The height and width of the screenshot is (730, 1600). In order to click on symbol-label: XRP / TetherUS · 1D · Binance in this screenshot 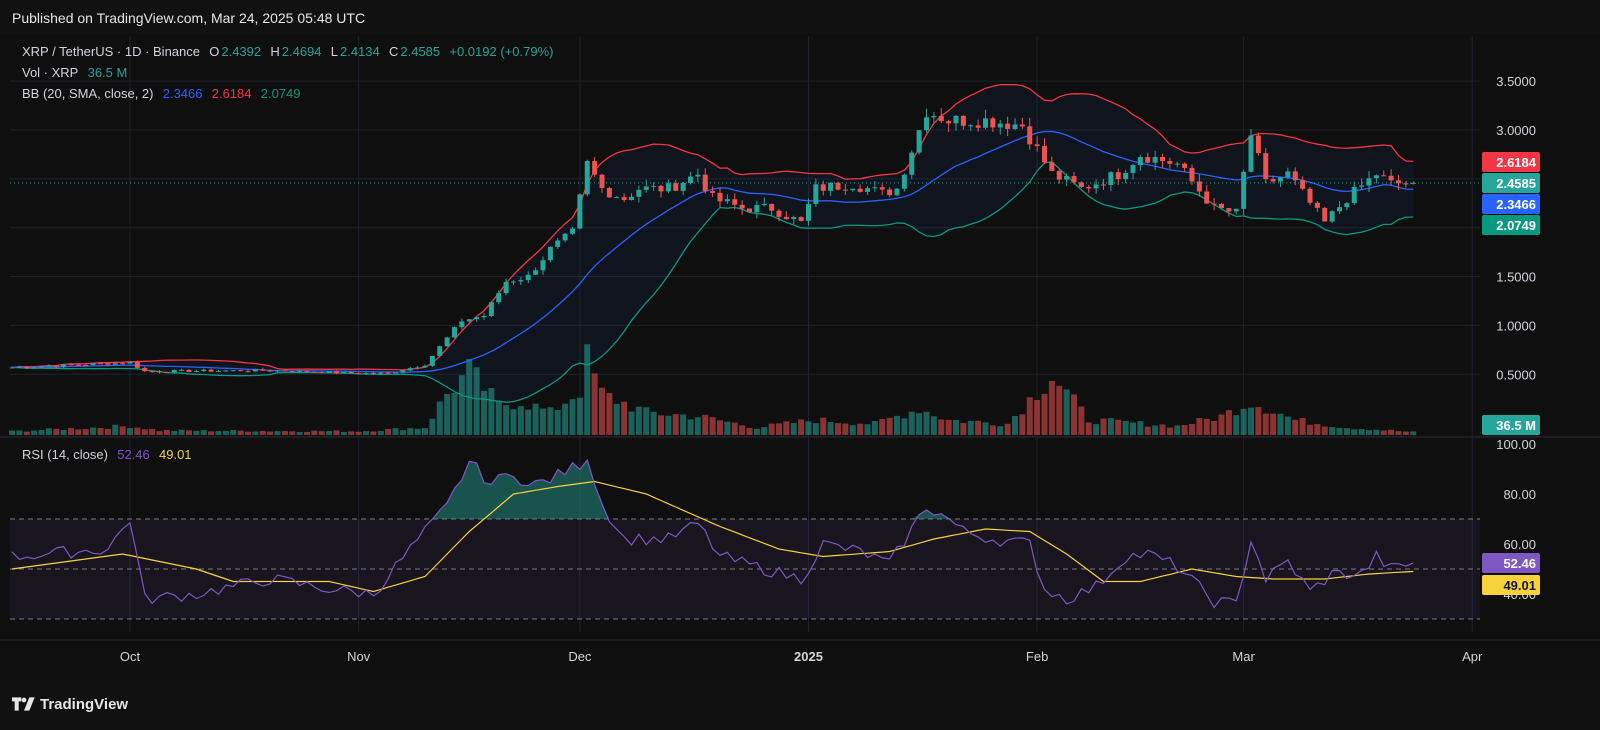, I will do `click(111, 51)`.